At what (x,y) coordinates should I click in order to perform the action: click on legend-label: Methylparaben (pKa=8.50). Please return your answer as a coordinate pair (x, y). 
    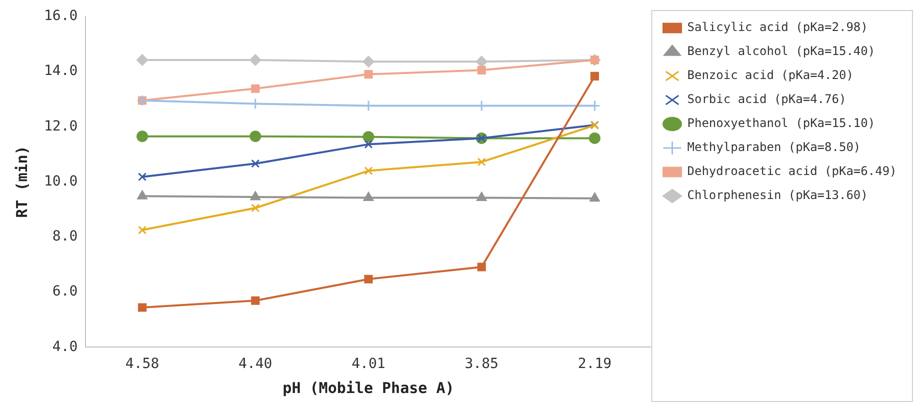
    Looking at the image, I should click on (774, 147).